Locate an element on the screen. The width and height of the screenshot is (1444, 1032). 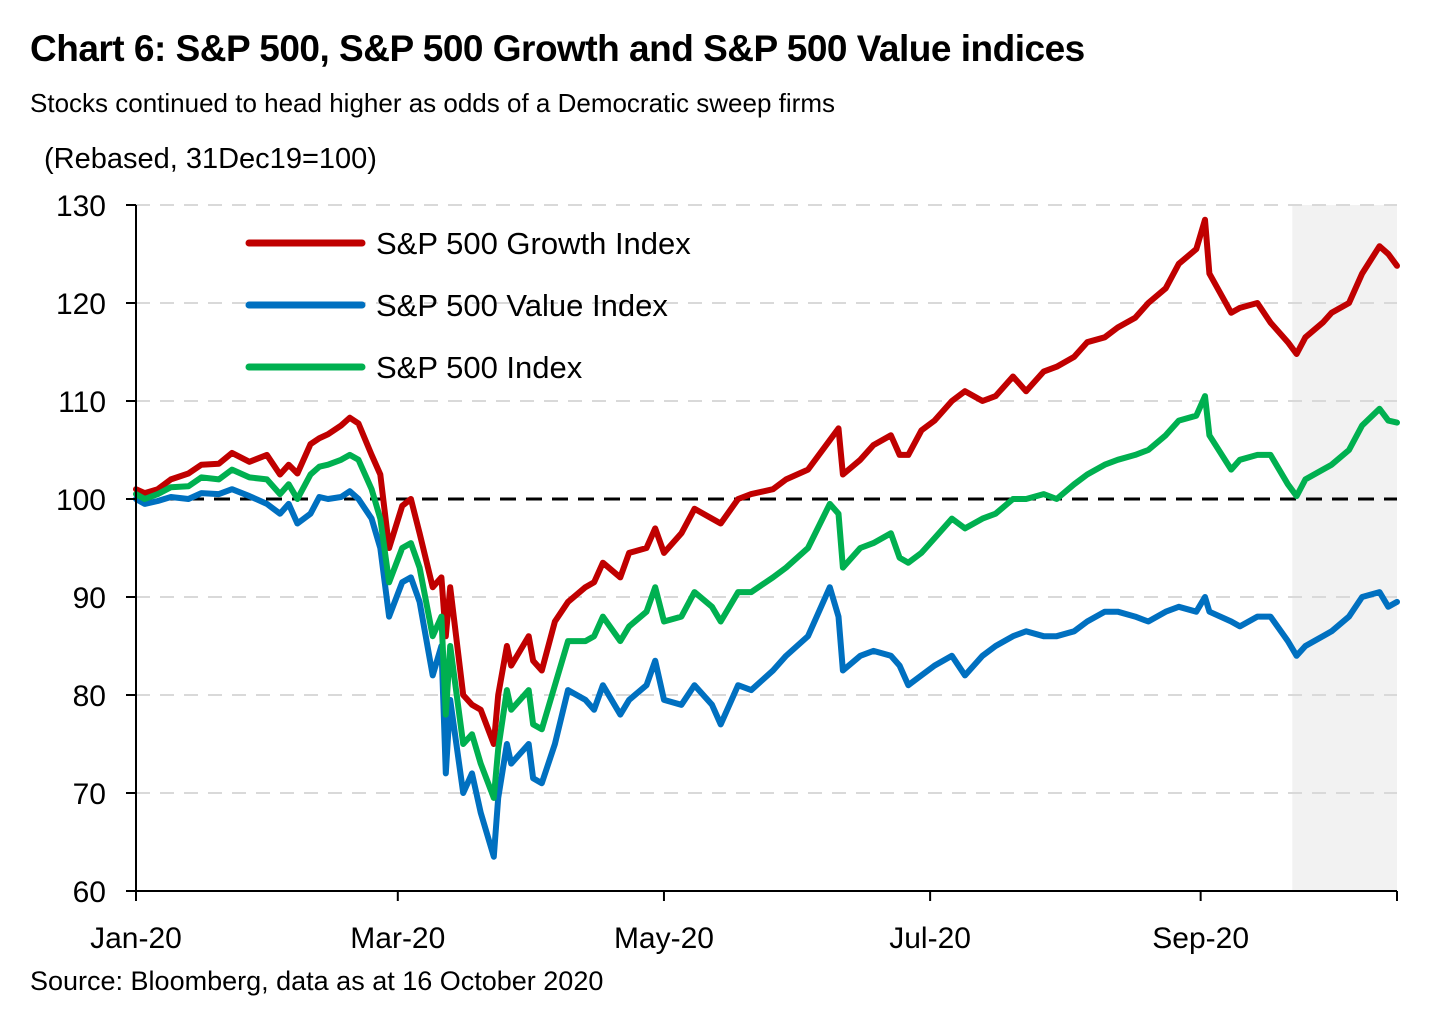
y-tick-label: 90 is located at coordinates (89, 598).